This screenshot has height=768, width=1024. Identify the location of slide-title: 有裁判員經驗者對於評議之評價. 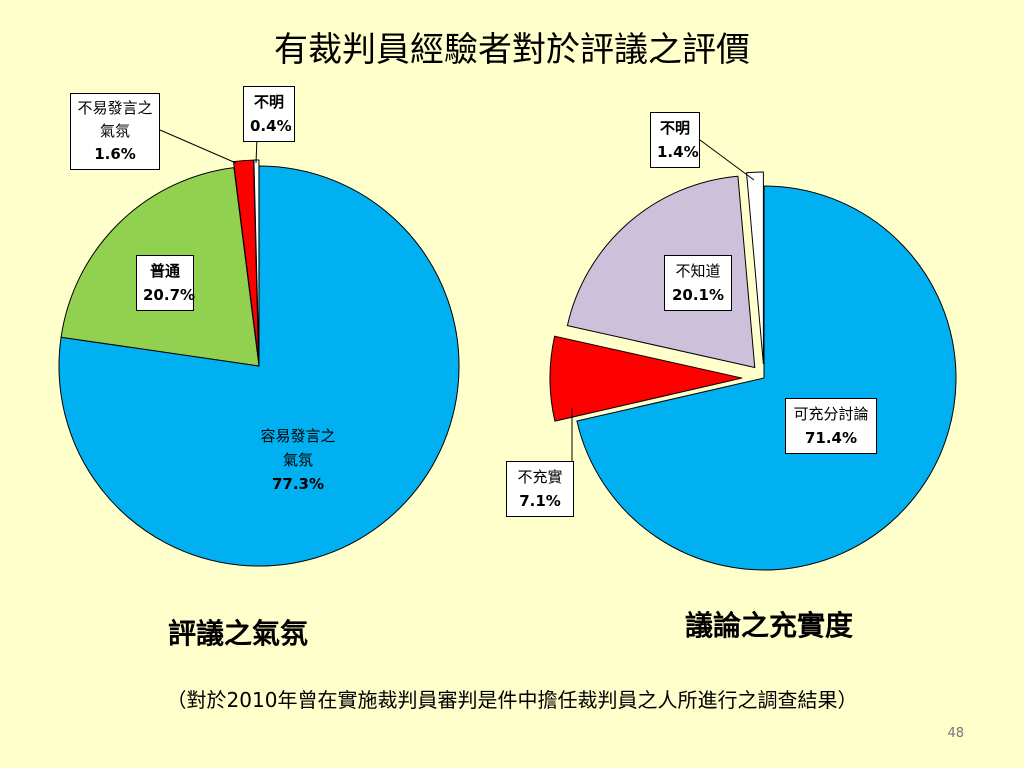
(512, 50).